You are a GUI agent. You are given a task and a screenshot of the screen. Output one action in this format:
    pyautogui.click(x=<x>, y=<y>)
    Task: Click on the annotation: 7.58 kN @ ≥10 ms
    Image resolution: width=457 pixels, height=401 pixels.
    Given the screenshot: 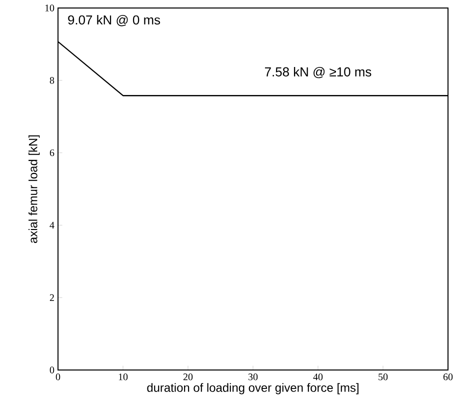 What is the action you would take?
    pyautogui.click(x=318, y=72)
    